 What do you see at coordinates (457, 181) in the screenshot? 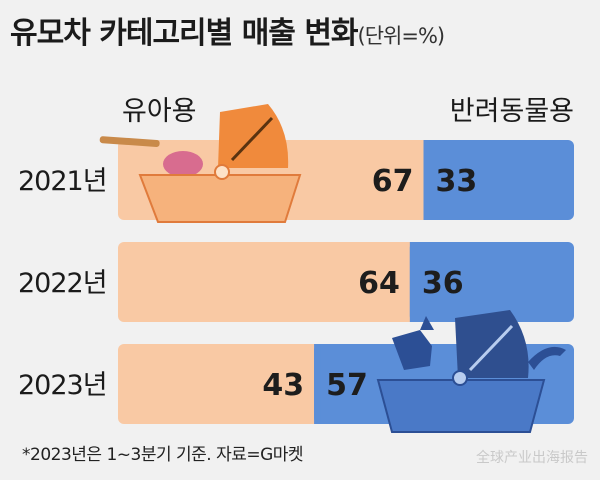
I see `value-label-pet: 33` at bounding box center [457, 181].